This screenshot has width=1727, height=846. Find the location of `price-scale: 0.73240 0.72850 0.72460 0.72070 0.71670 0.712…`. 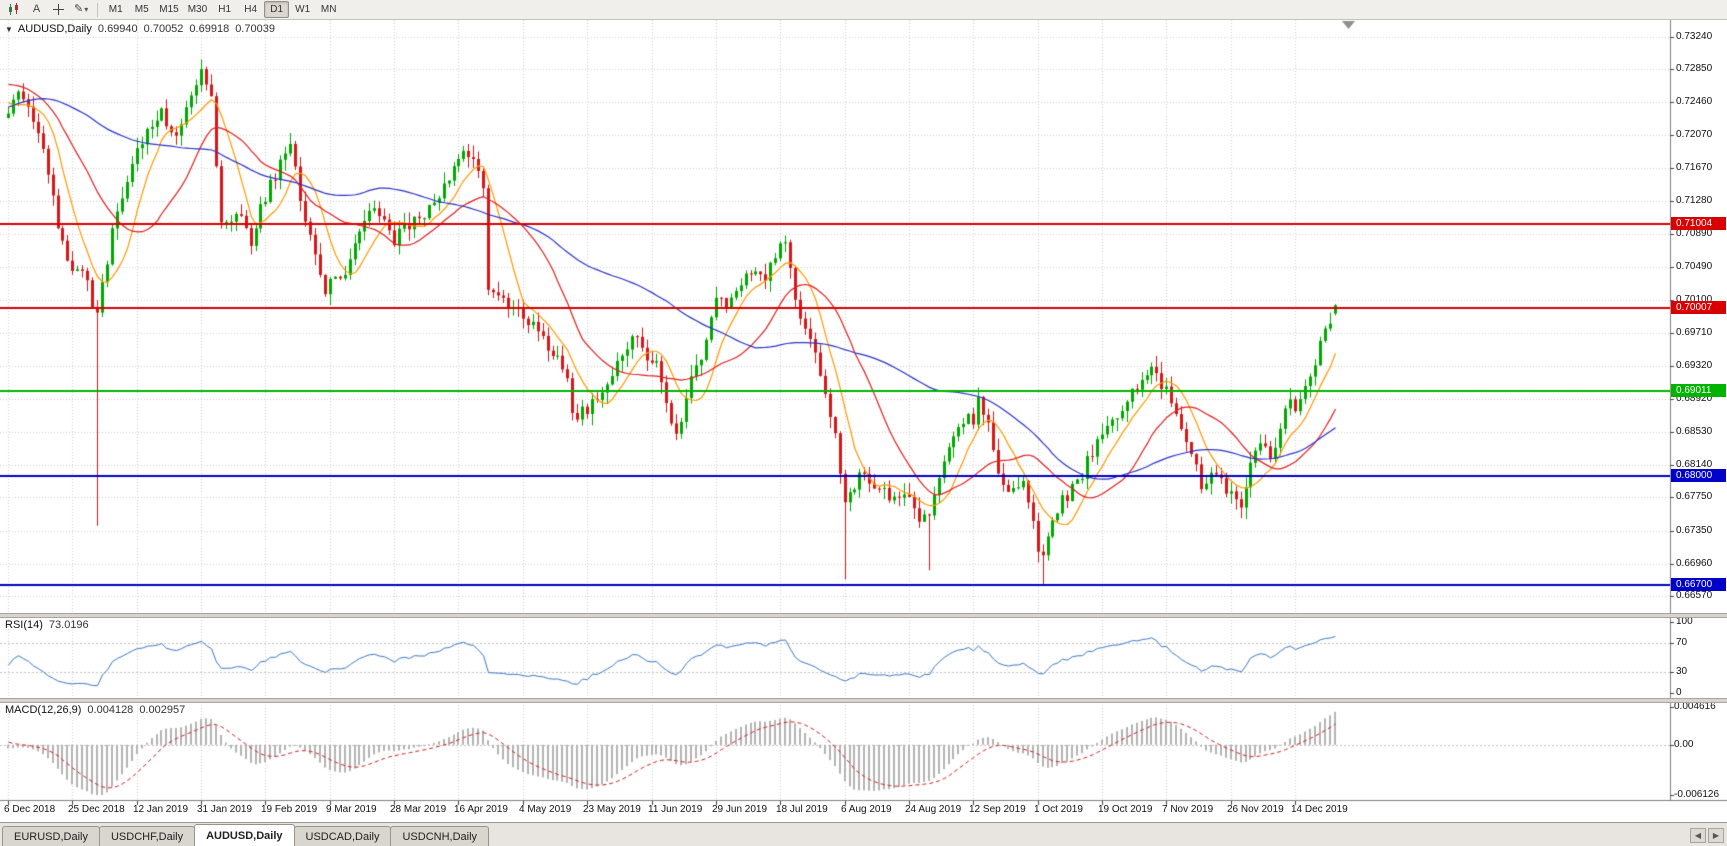

price-scale: 0.73240 0.72850 0.72460 0.72070 0.71670 0.712… is located at coordinates (1698, 421).